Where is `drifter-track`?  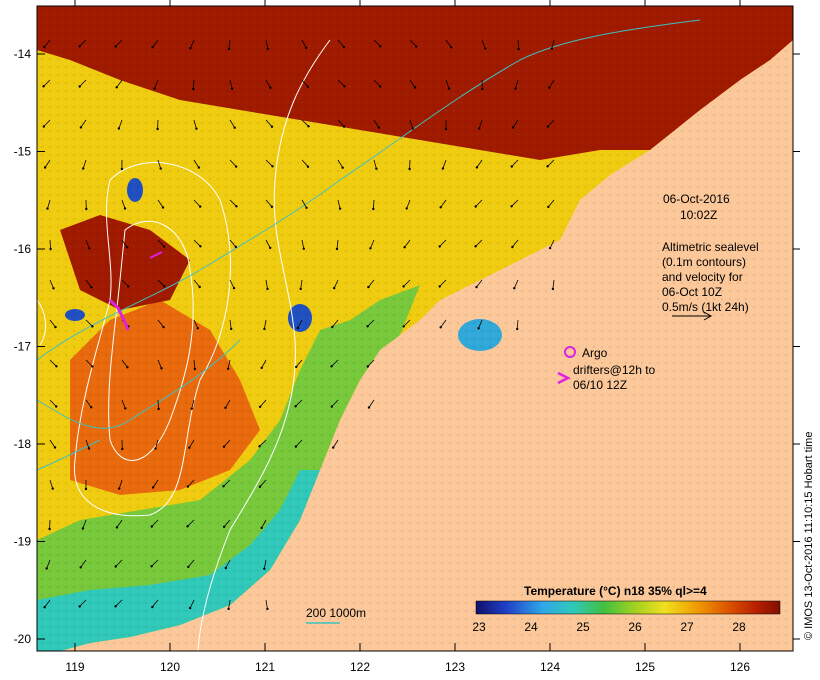 drifter-track is located at coordinates (119, 314).